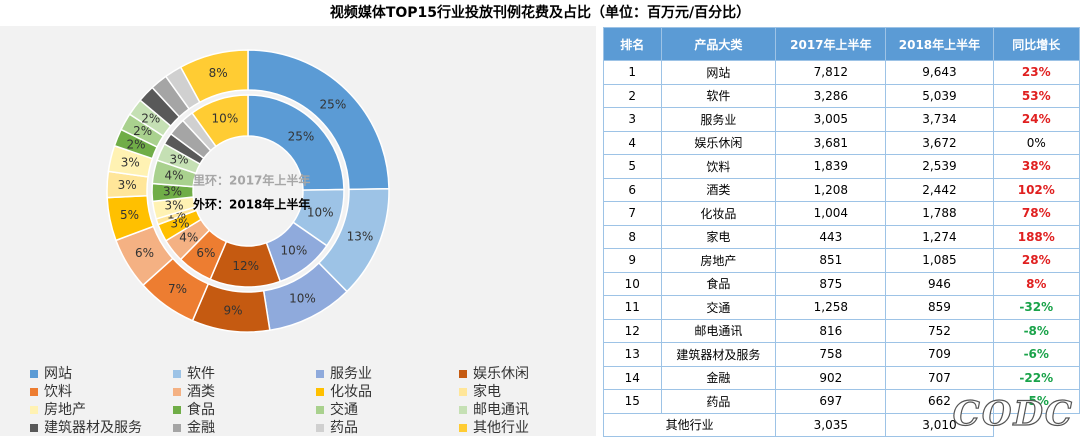 This screenshot has height=437, width=1080. Describe the element at coordinates (939, 119) in the screenshot. I see `table-cell: 3,734` at that location.